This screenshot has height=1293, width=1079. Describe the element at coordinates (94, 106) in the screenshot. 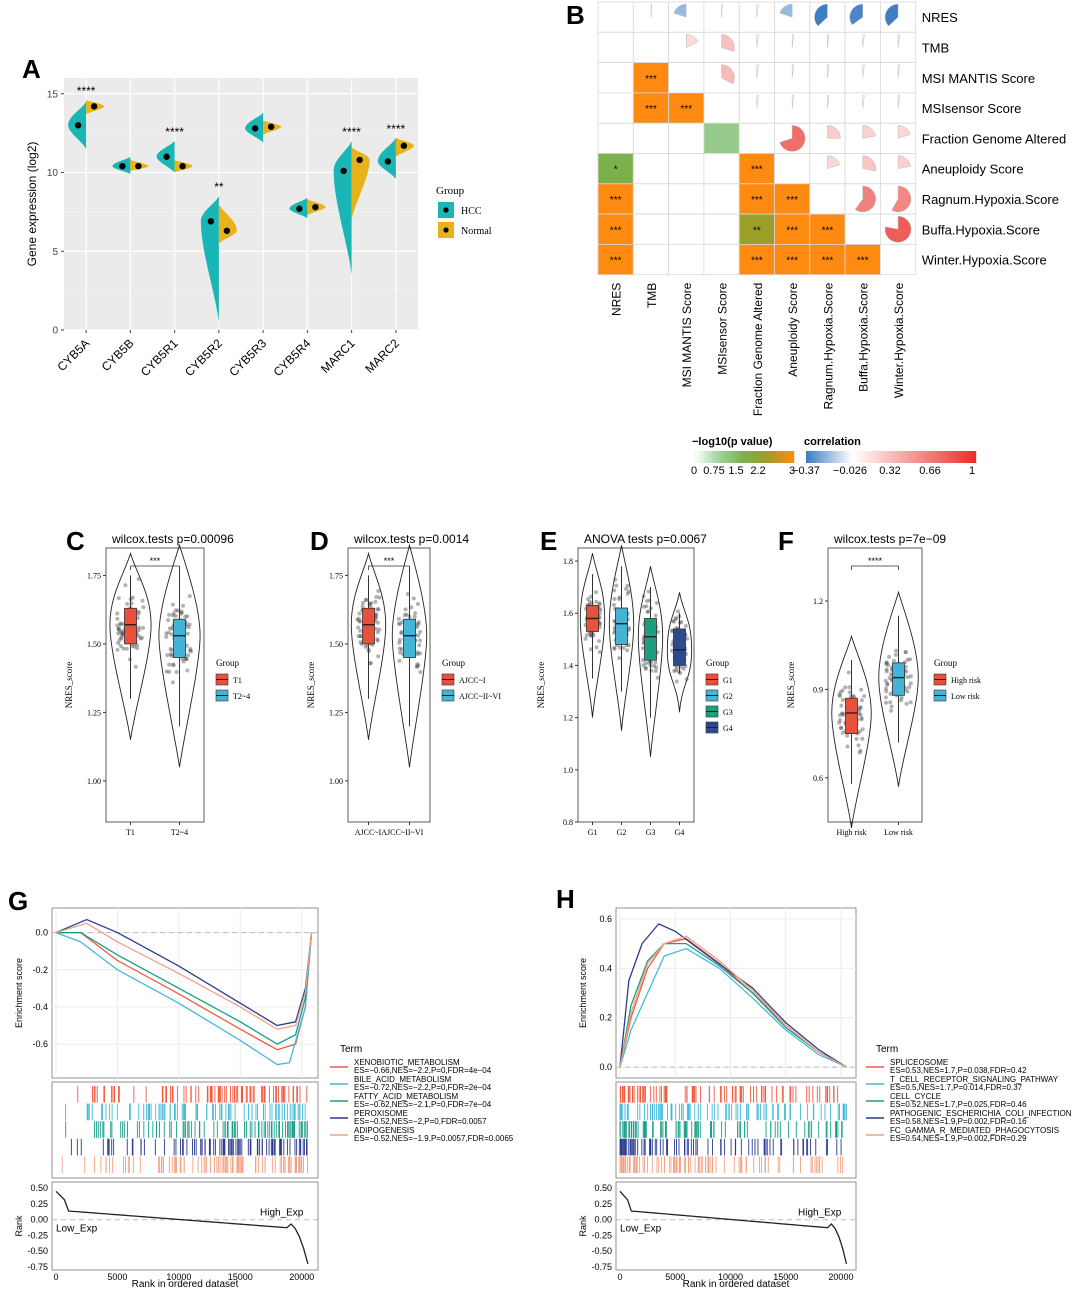

I see `panel-a-median-point` at that location.